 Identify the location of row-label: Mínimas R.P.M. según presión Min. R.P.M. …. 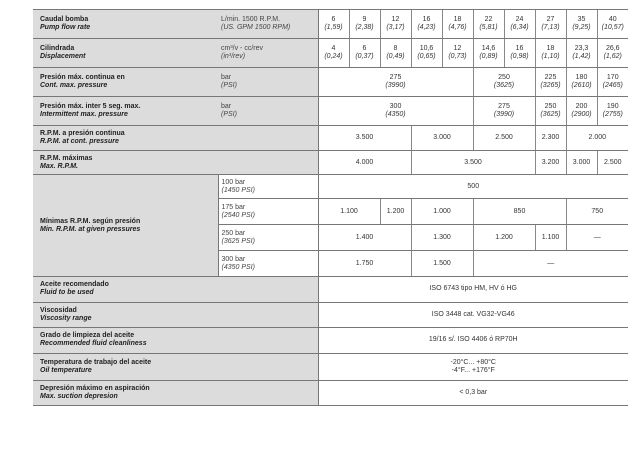
(125, 225).